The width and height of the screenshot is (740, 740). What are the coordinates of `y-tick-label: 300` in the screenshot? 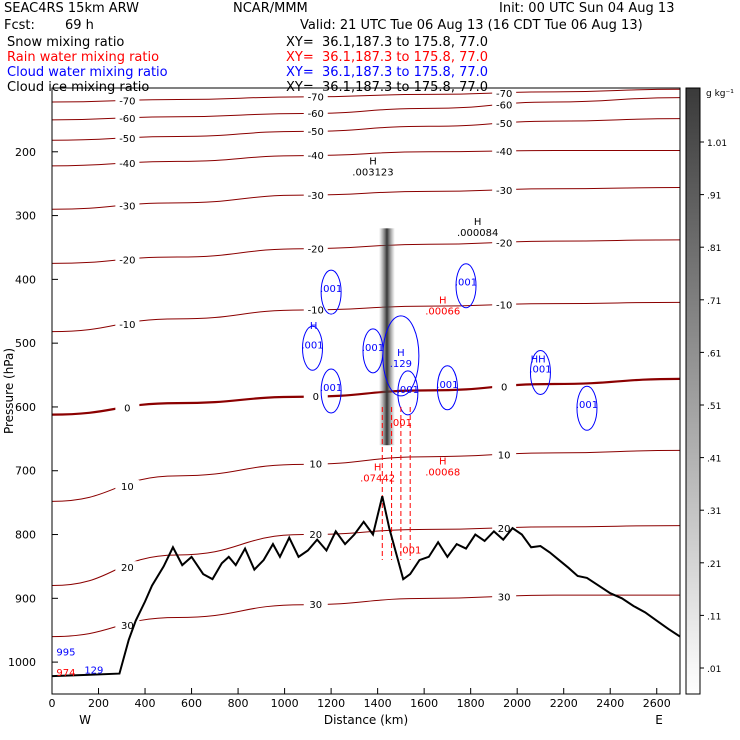 It's located at (25, 216).